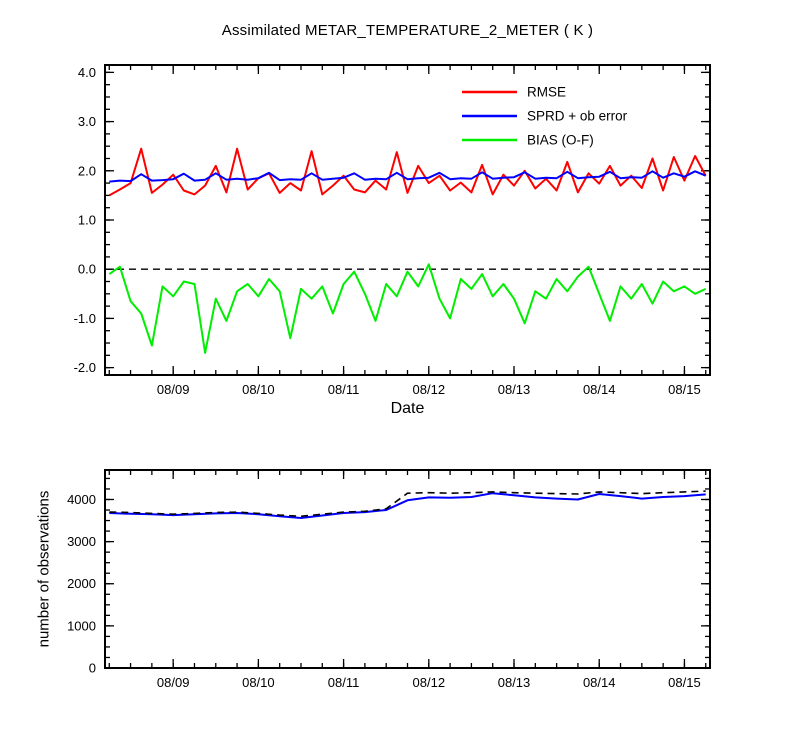 The height and width of the screenshot is (750, 800). I want to click on legend-label-bias-o-f: BIAS (O-F), so click(560, 140).